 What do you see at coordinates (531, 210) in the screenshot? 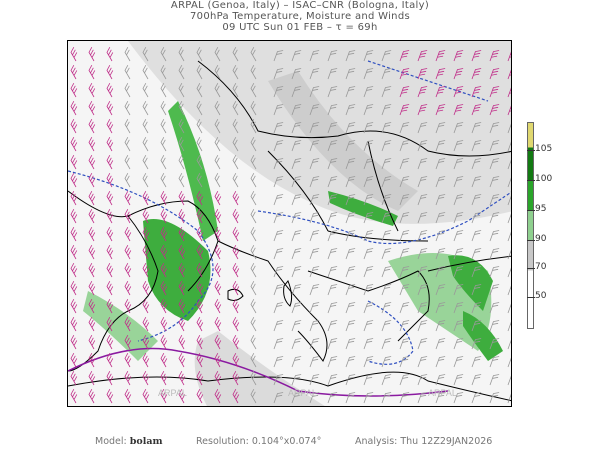
I see `colorbar-tick` at bounding box center [531, 210].